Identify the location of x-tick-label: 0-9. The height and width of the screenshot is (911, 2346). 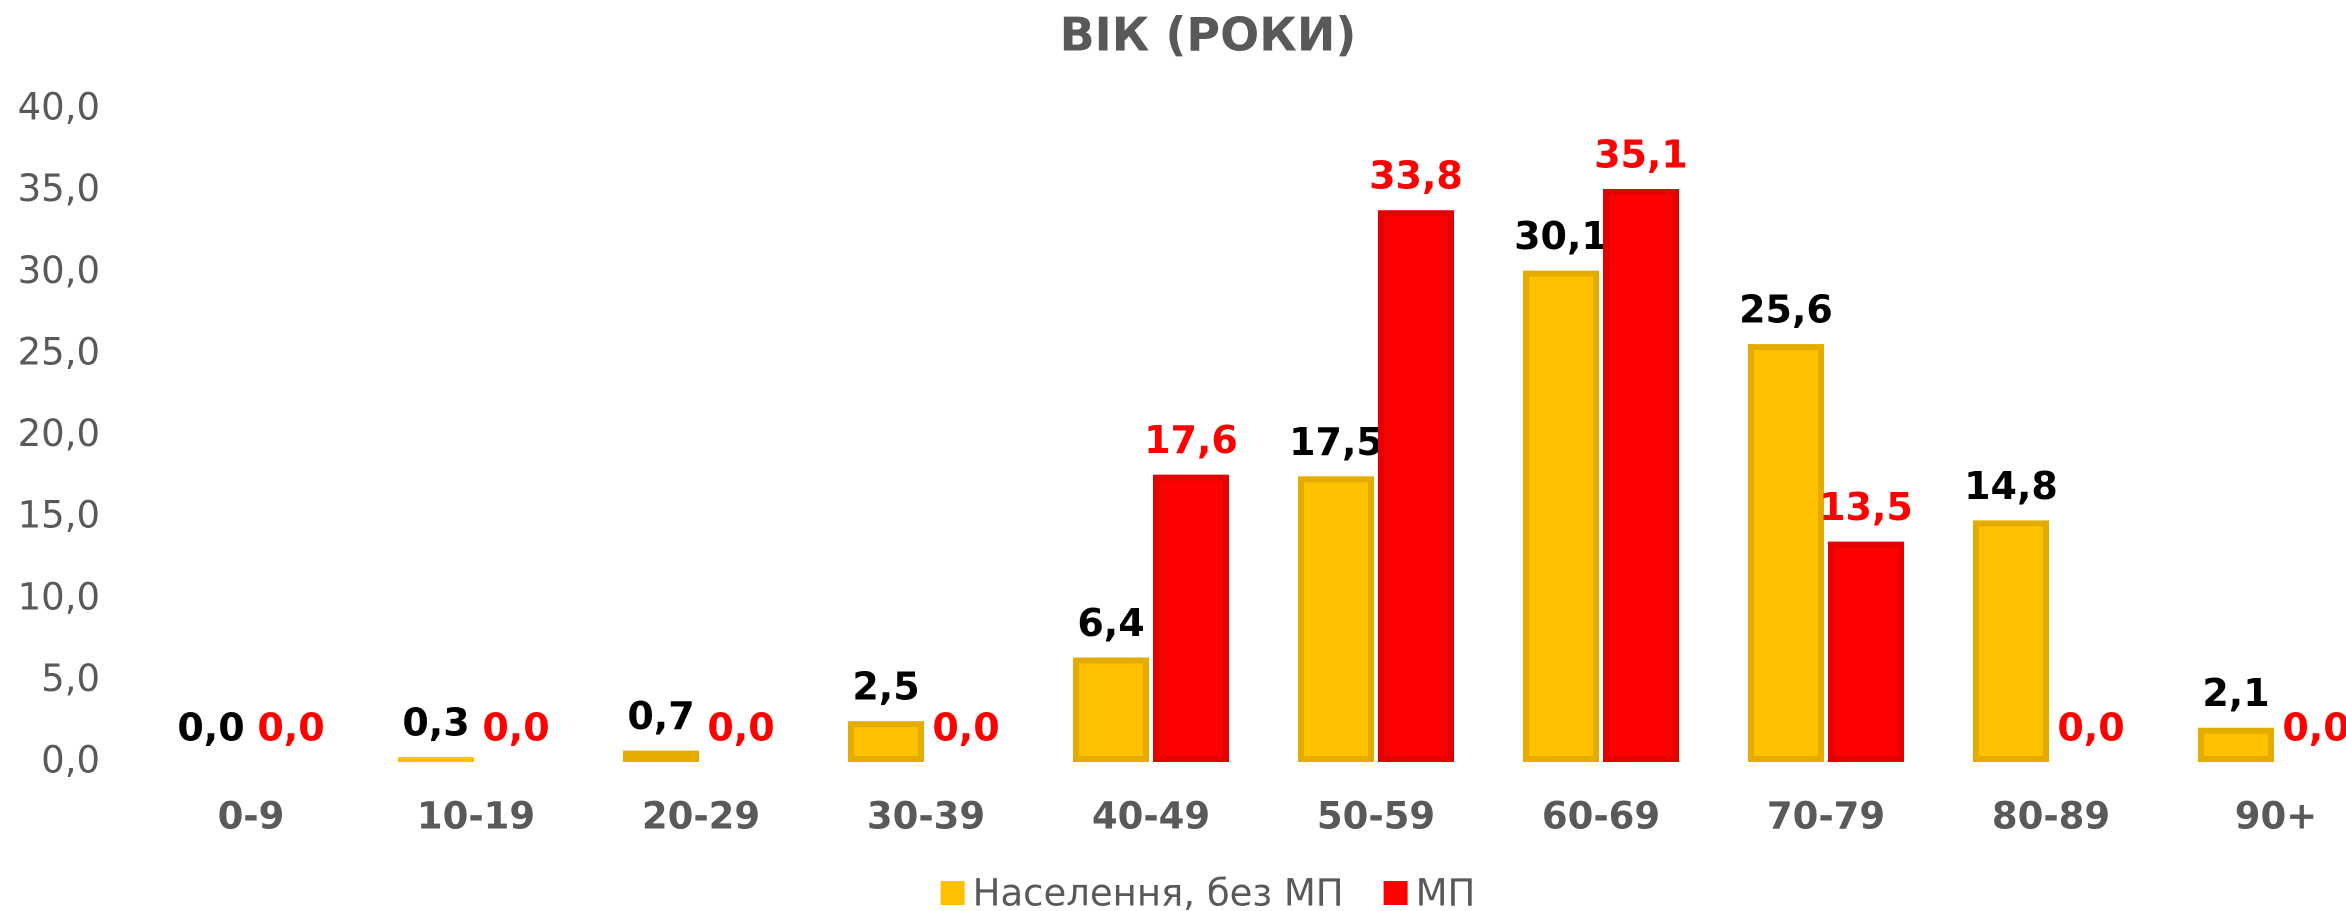
(251, 816).